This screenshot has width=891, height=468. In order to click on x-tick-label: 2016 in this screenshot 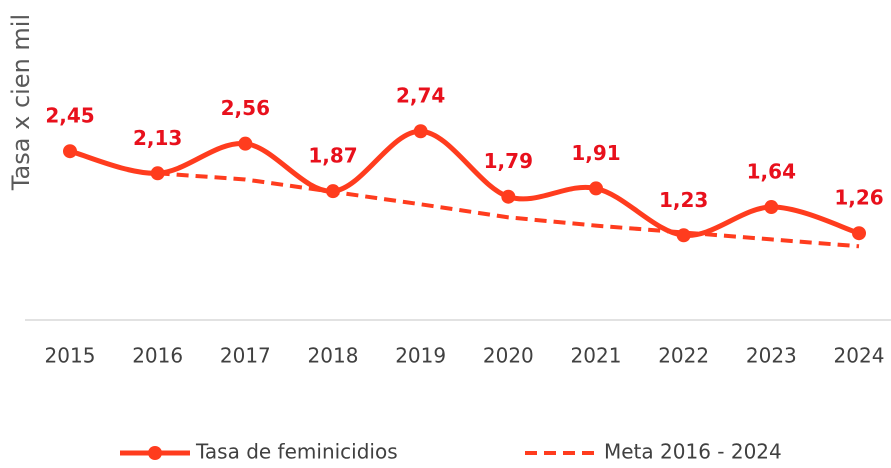, I will do `click(157, 356)`.